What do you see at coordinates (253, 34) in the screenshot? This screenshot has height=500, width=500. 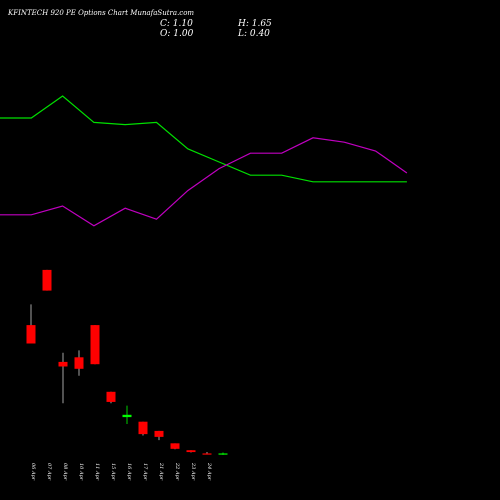 I see `low-value: L: 0.40` at bounding box center [253, 34].